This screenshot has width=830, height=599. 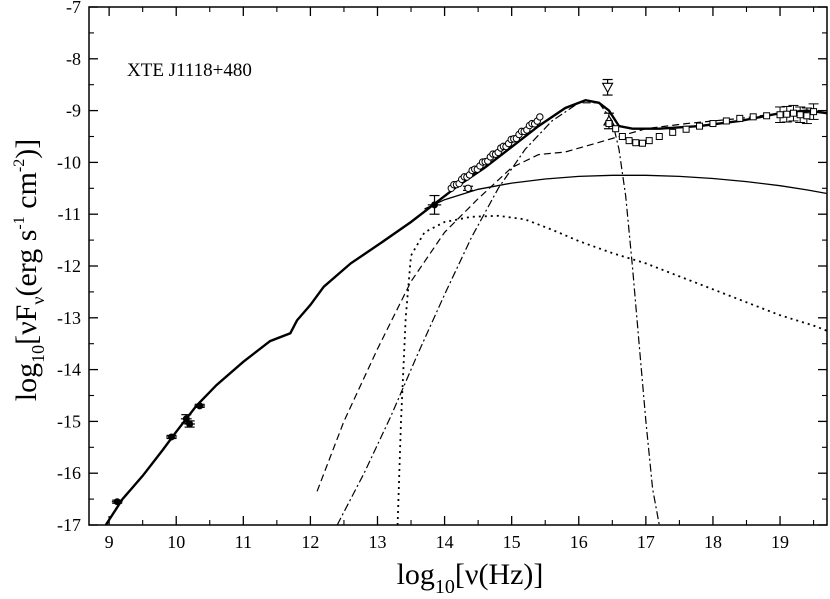 I want to click on y-tick-label: -16, so click(x=69, y=473).